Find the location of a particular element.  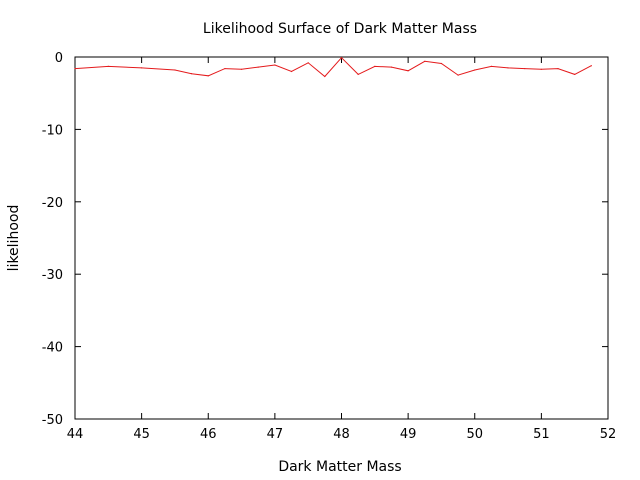

x-tick-label: 46 is located at coordinates (208, 434).